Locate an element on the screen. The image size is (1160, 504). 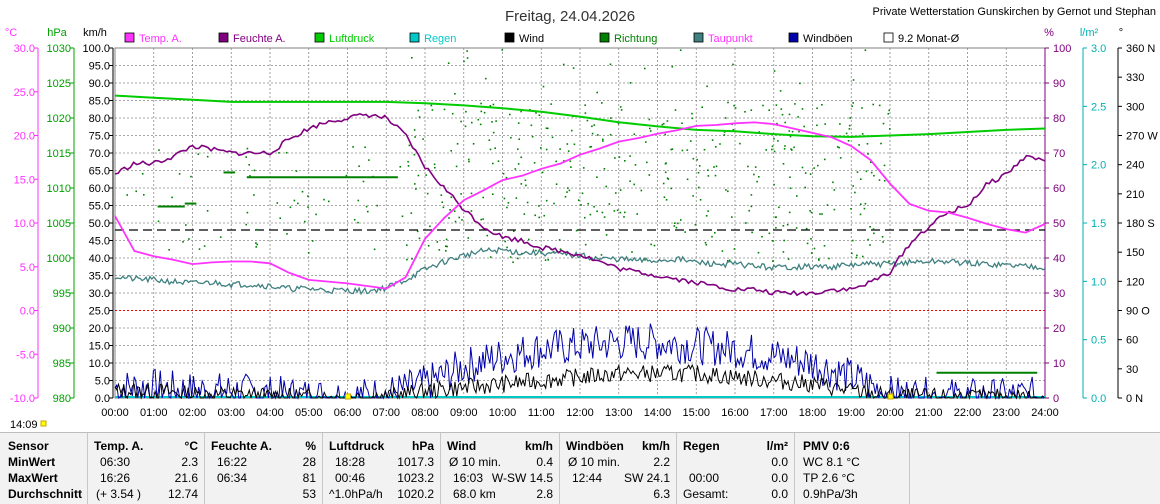
wind-axis-tick-label: 100.0 is located at coordinates (96, 49).